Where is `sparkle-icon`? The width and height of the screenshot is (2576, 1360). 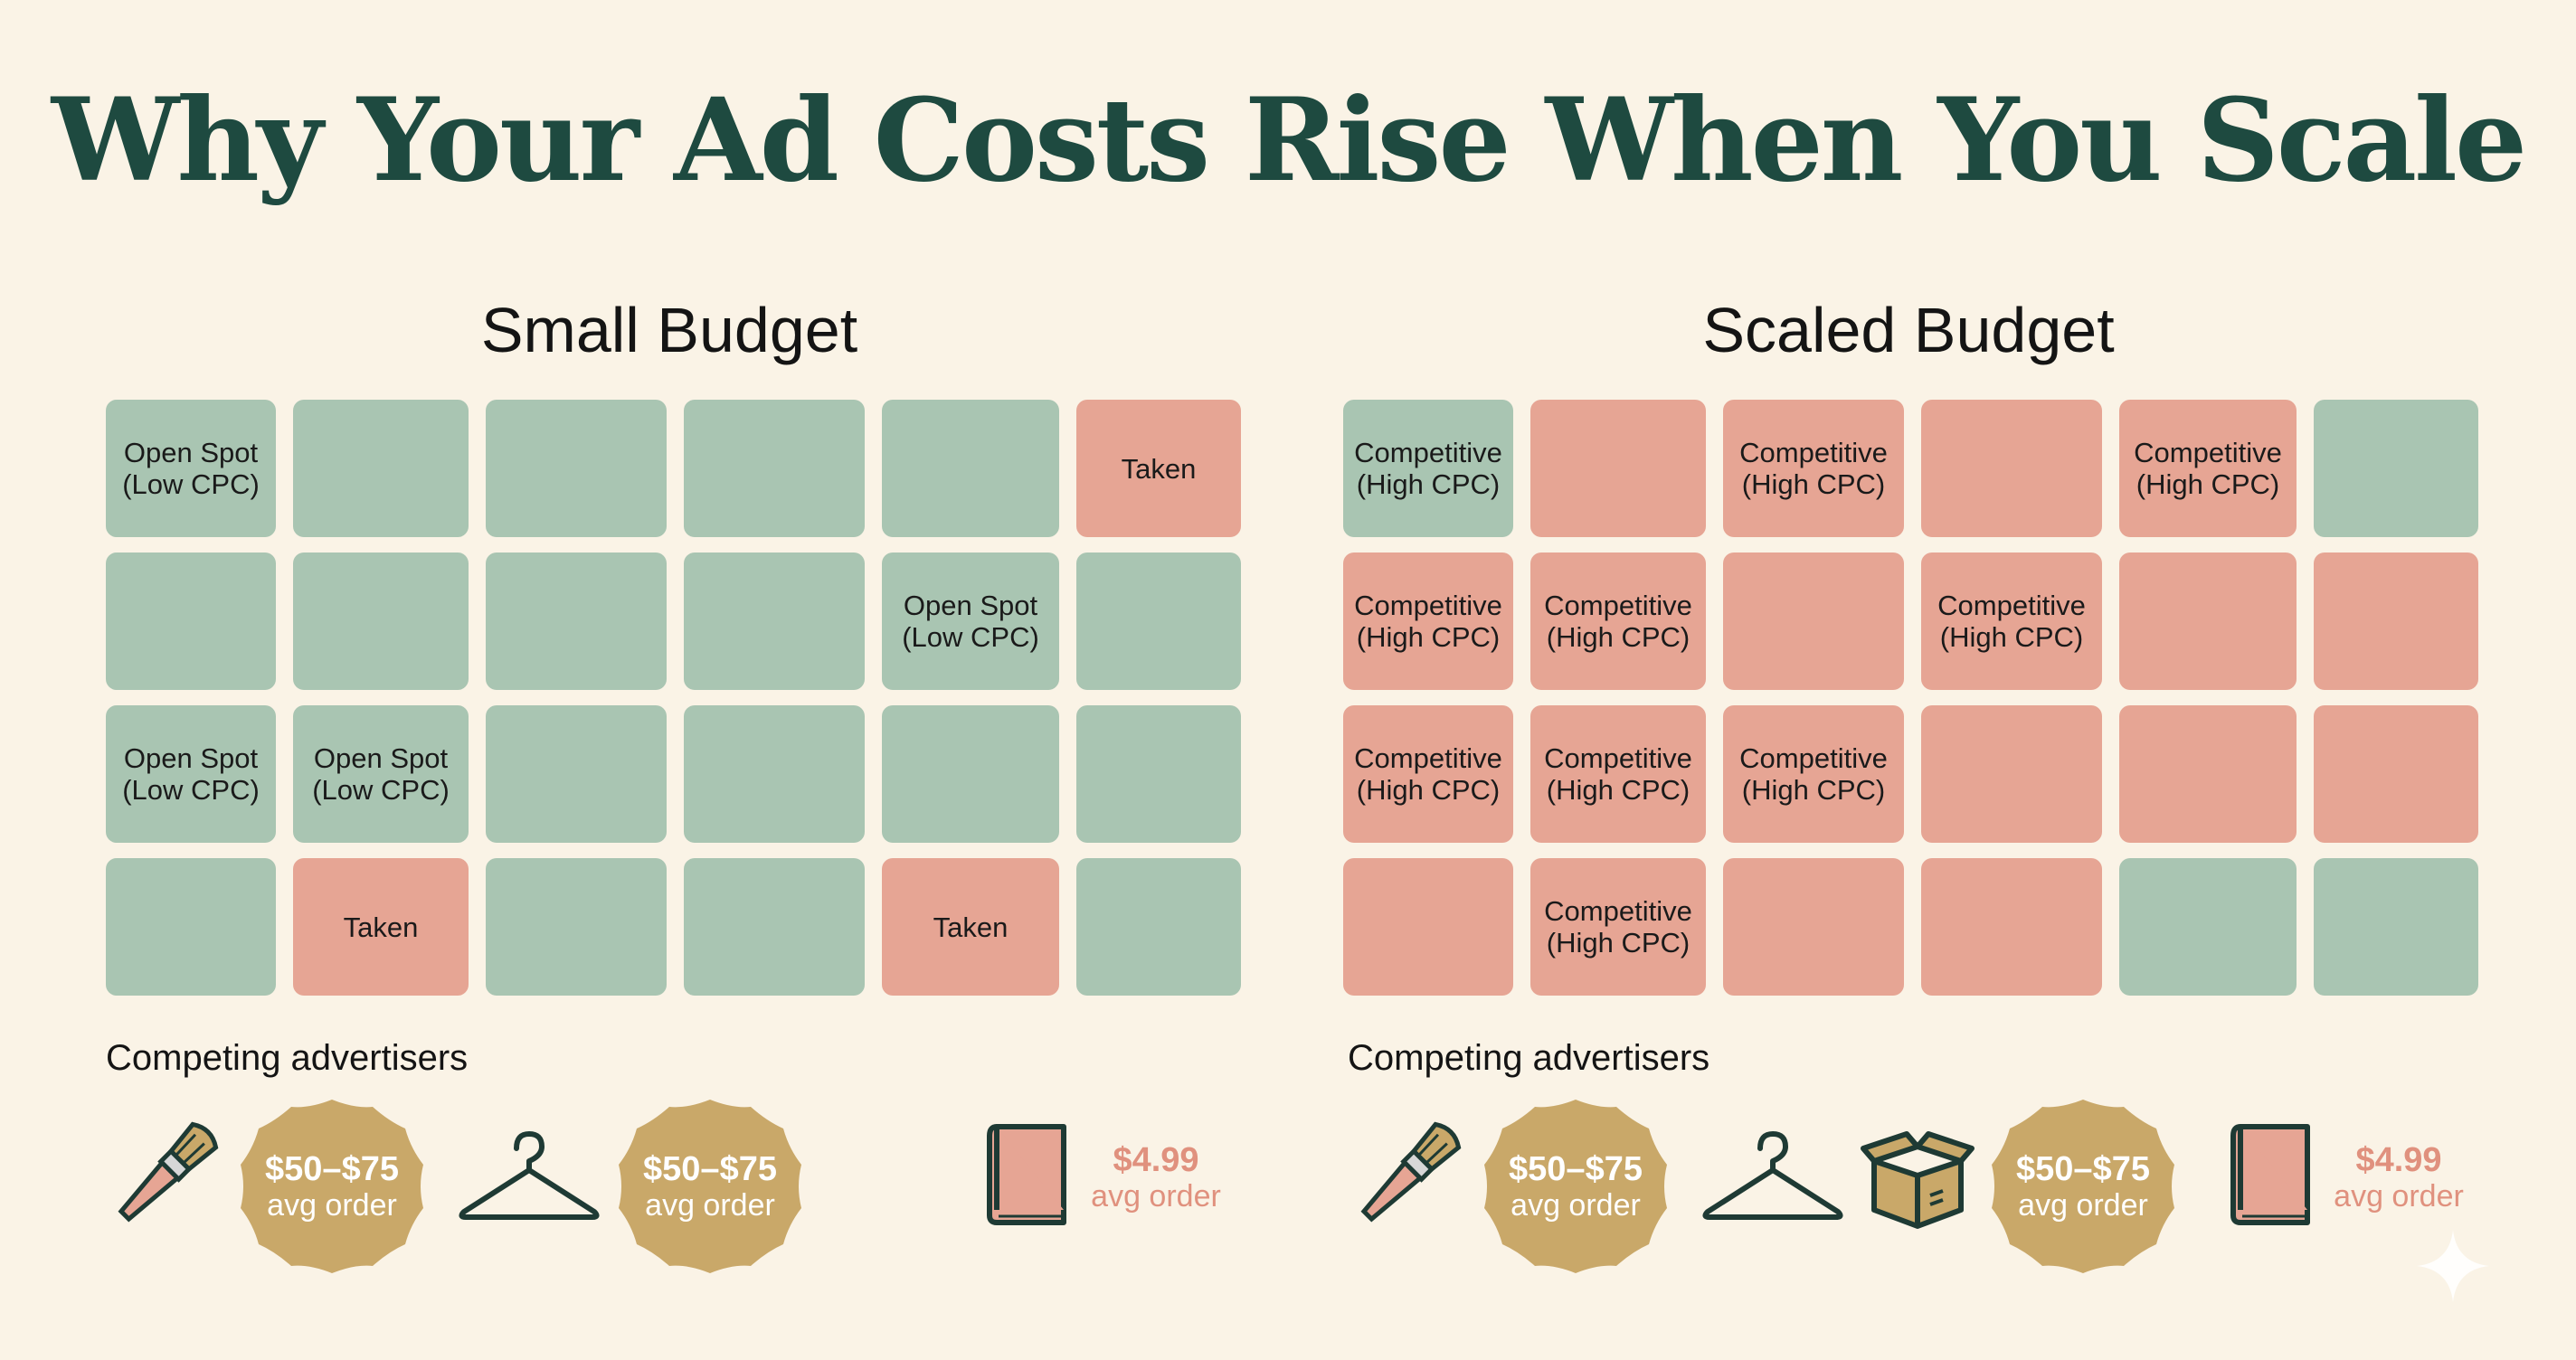 sparkle-icon is located at coordinates (2453, 1266).